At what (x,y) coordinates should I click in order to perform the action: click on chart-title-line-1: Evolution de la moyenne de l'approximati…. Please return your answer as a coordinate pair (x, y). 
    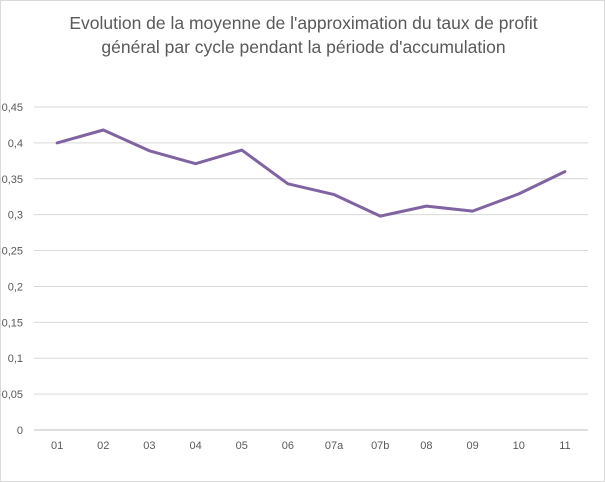
    Looking at the image, I should click on (303, 23).